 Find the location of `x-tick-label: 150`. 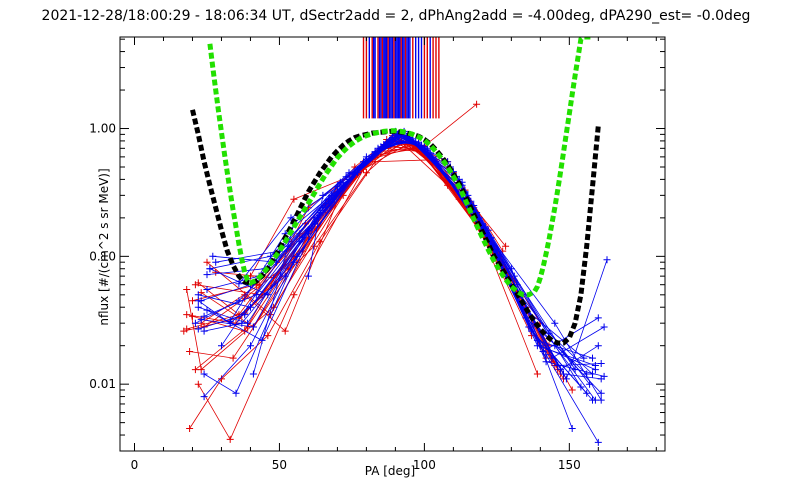

x-tick-label: 150 is located at coordinates (569, 465).